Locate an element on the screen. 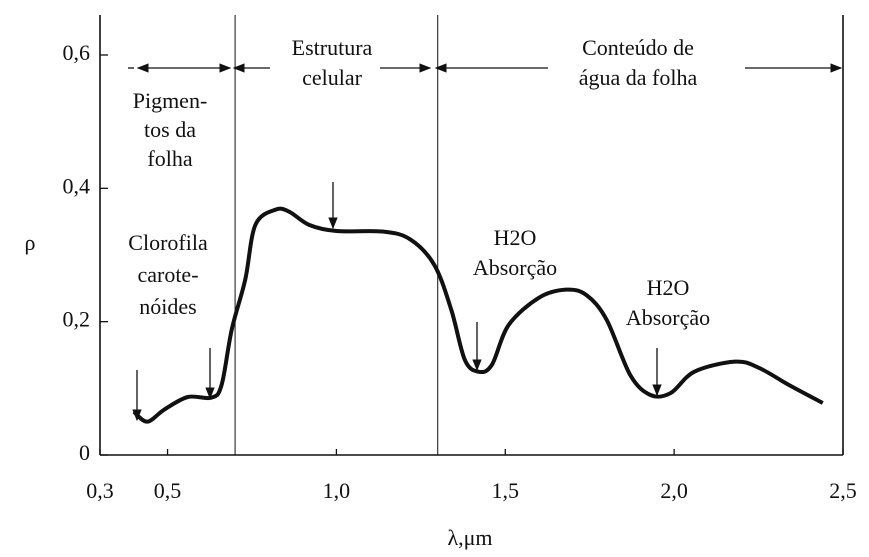  y-tick-label: 0,4 is located at coordinates (77, 185).